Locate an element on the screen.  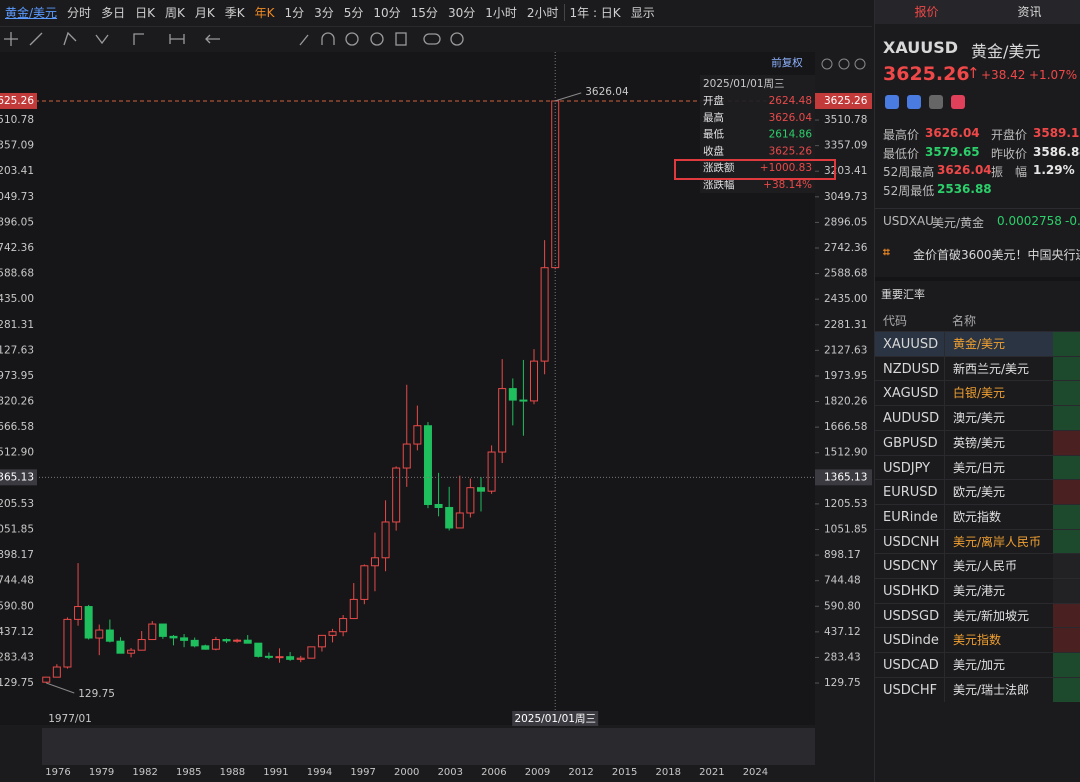
navigator is located at coordinates (428, 746).